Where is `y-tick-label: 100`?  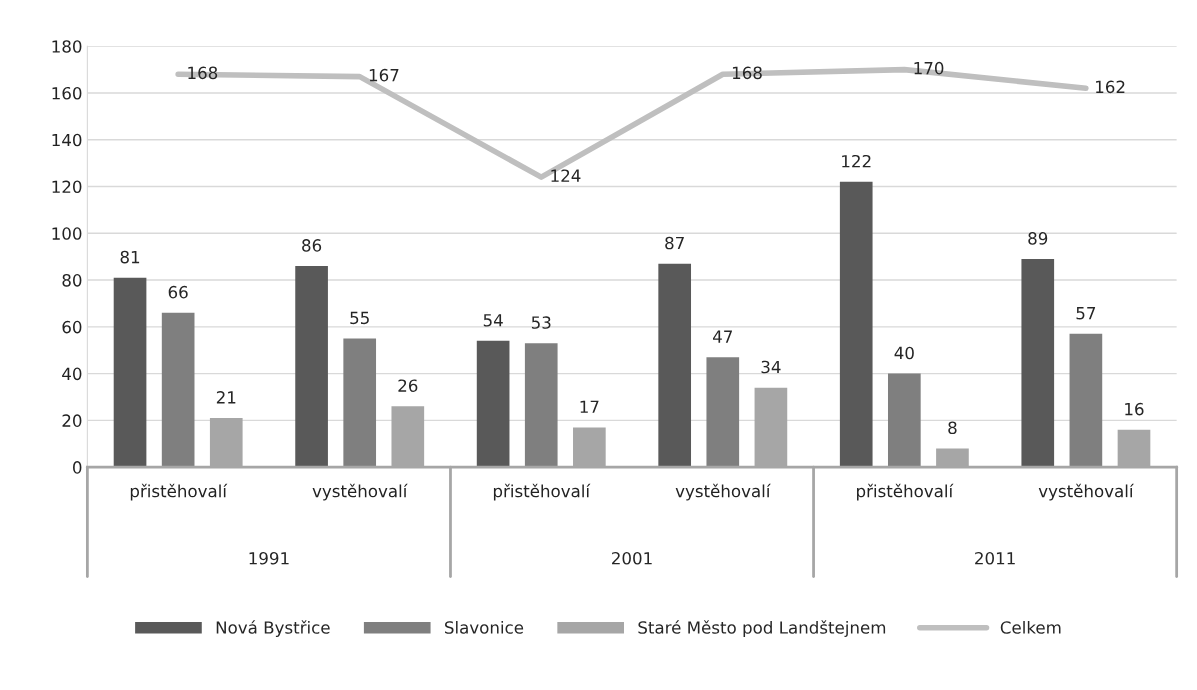
y-tick-label: 100 is located at coordinates (67, 233).